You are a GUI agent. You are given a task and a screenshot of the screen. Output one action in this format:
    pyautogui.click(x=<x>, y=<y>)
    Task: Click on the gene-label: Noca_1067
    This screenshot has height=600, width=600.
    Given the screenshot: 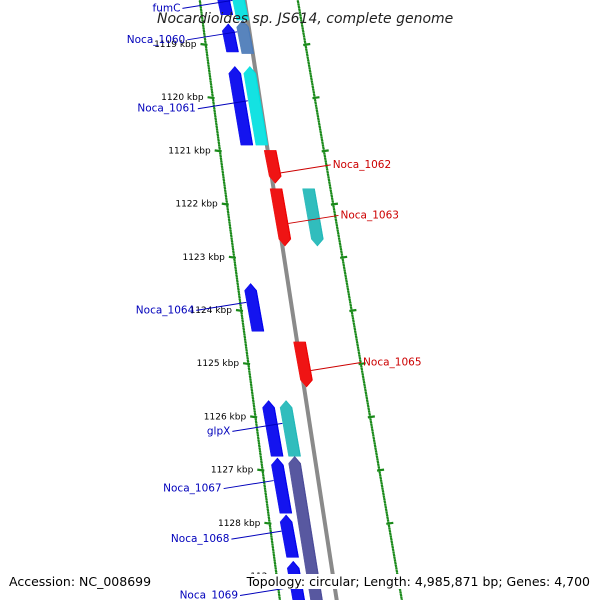 What is the action you would take?
    pyautogui.click(x=192, y=489)
    